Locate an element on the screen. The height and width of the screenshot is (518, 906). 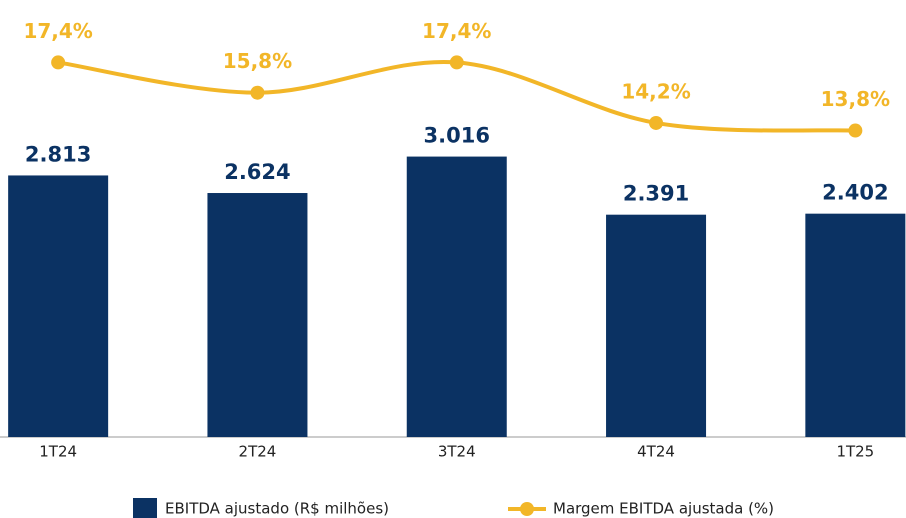
legend-label: EBITDA ajustado (R$ milhões) is located at coordinates (277, 509).